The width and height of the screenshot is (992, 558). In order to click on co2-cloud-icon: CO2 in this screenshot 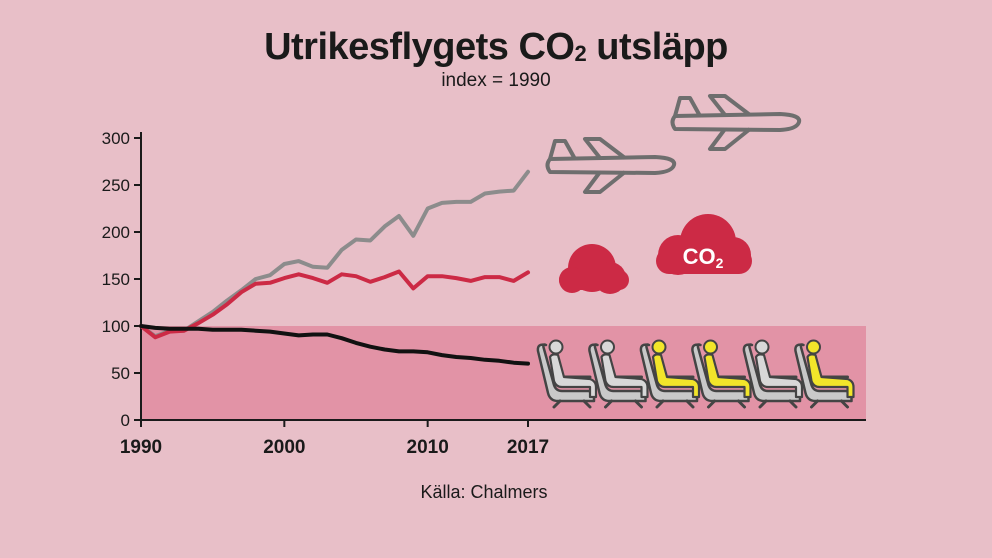, I will do `click(704, 244)`.